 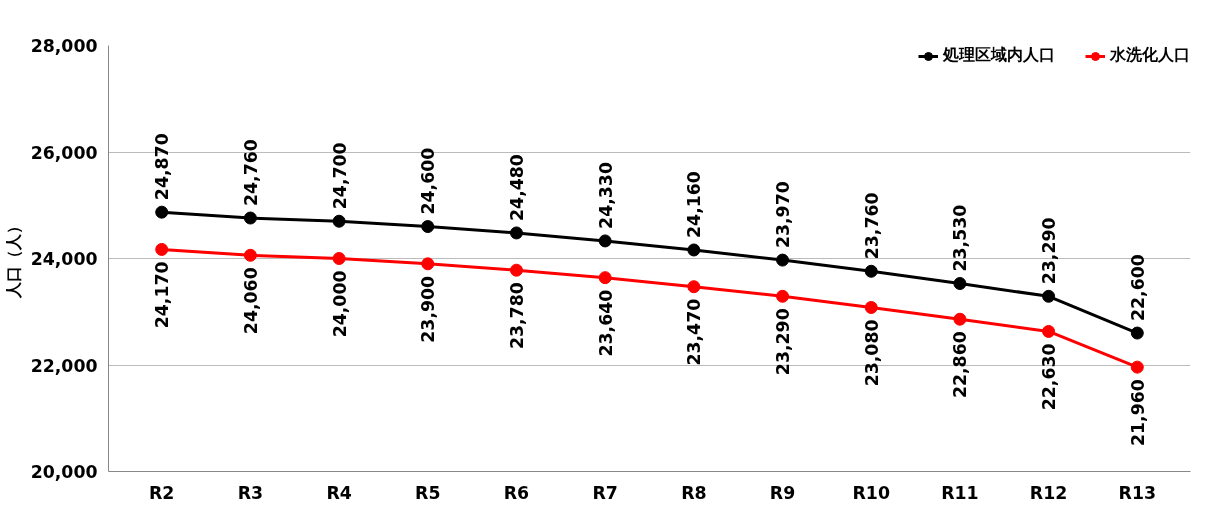 I want to click on data-label: 23,970, so click(x=783, y=215).